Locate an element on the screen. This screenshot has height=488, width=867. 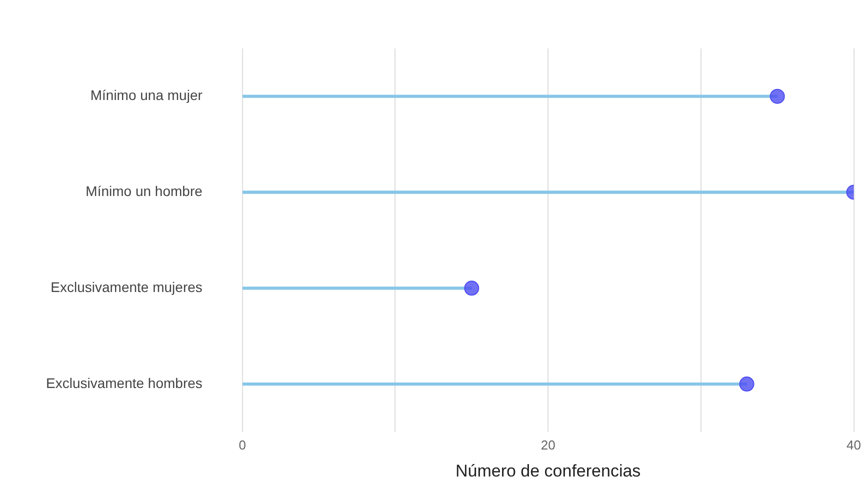
x-tick-label: 20 is located at coordinates (548, 444).